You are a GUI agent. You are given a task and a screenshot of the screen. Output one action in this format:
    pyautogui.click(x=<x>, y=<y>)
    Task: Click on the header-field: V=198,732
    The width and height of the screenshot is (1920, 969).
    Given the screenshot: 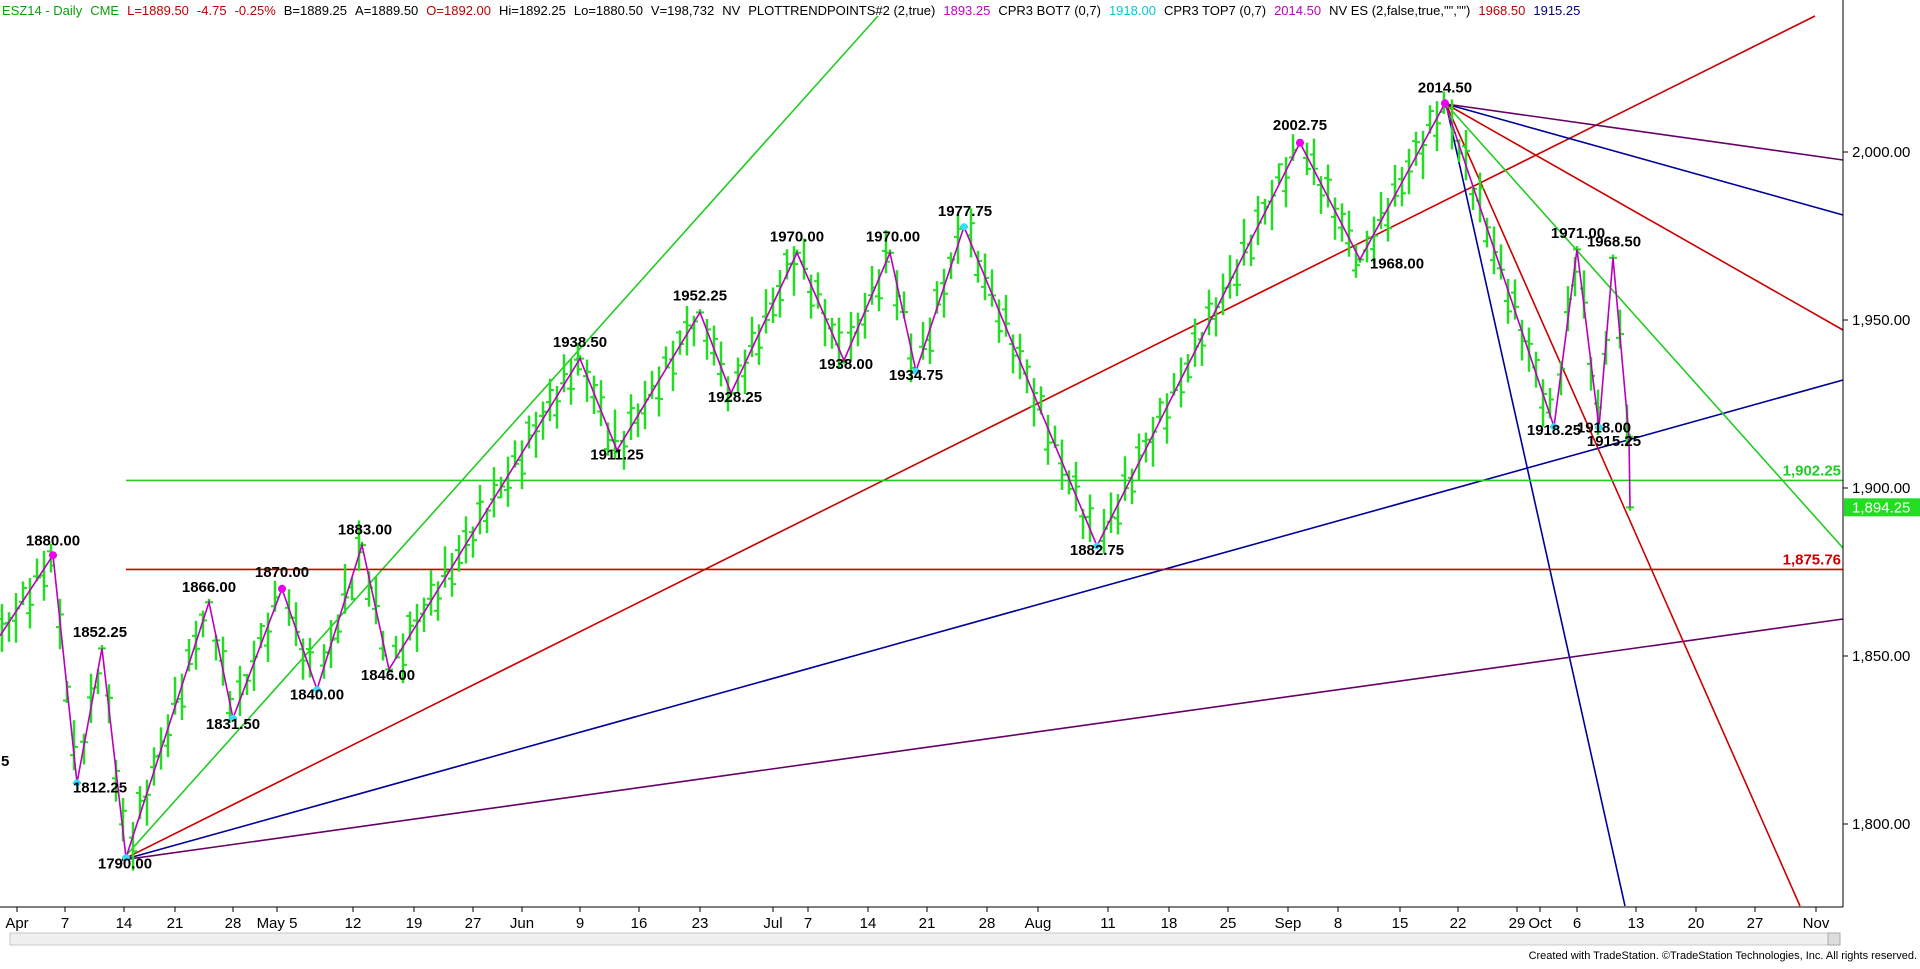 What is the action you would take?
    pyautogui.click(x=682, y=10)
    